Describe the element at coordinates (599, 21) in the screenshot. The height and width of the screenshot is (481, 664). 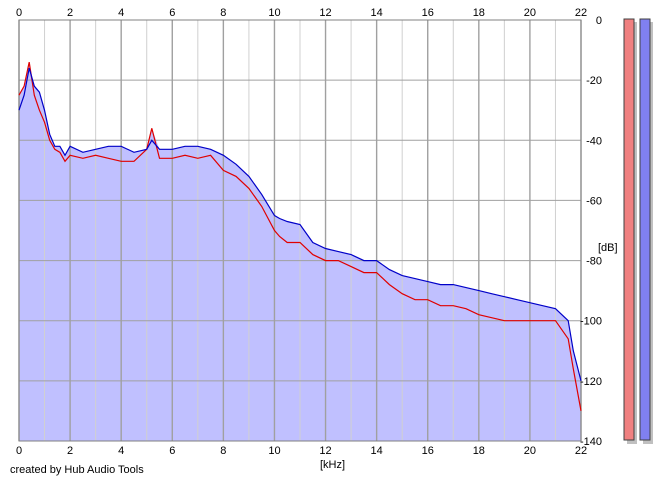
I see `y-tick-label: 0` at that location.